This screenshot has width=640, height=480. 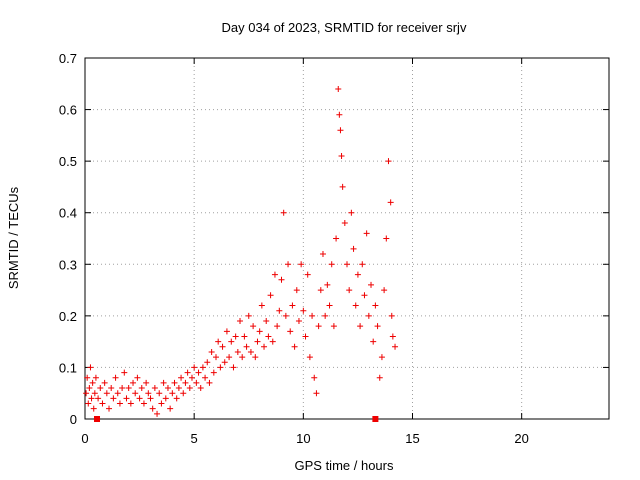 I want to click on y-tick-label: 0.4, so click(x=68, y=213).